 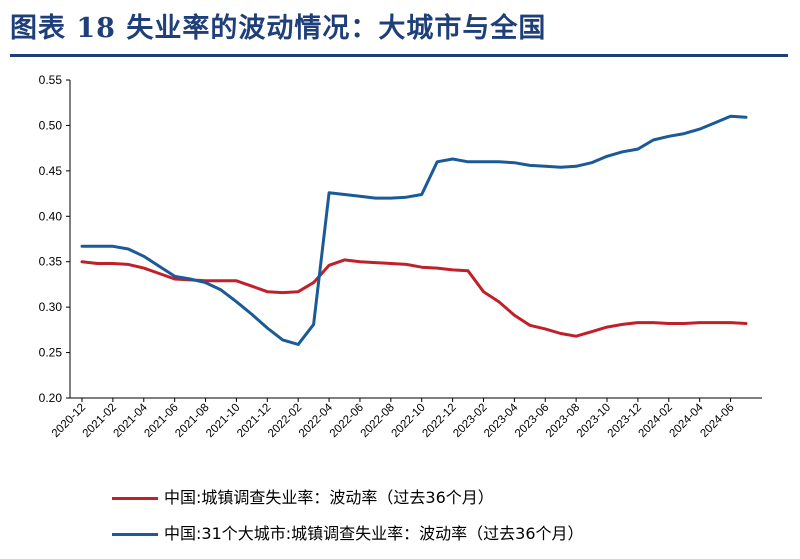 I want to click on y-tick-label: 0.50, so click(x=51, y=125).